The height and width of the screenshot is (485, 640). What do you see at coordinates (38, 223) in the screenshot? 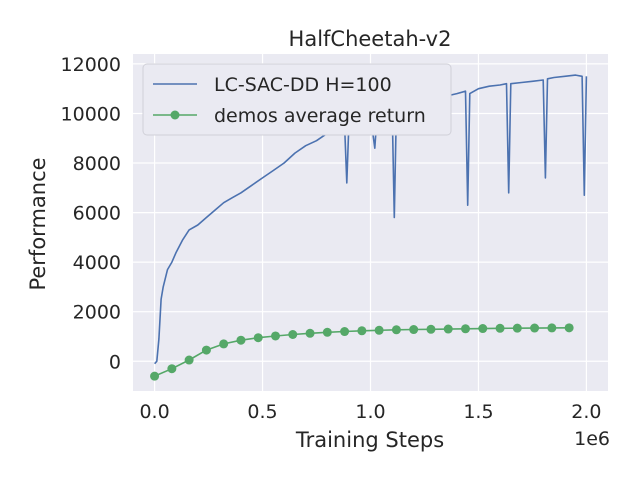
I see `y-axis-label: Performance` at bounding box center [38, 223].